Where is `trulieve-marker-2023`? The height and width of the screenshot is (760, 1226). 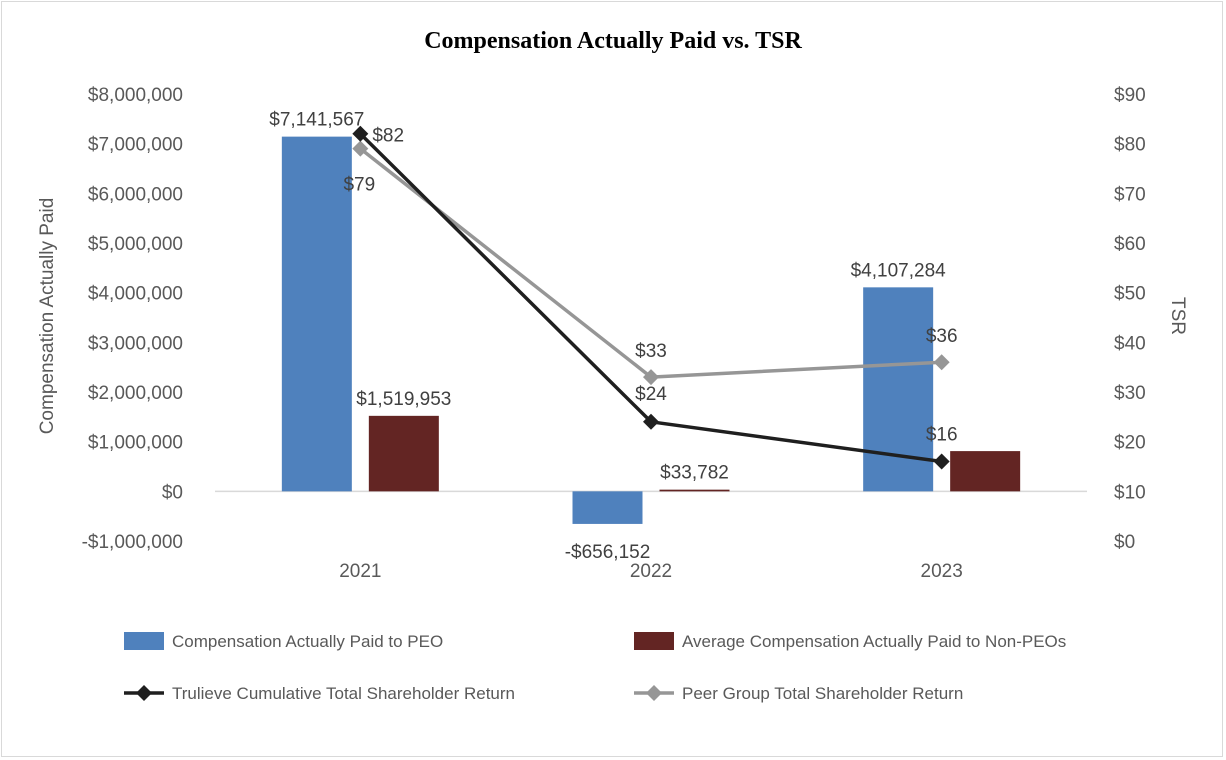
trulieve-marker-2023 is located at coordinates (941, 461).